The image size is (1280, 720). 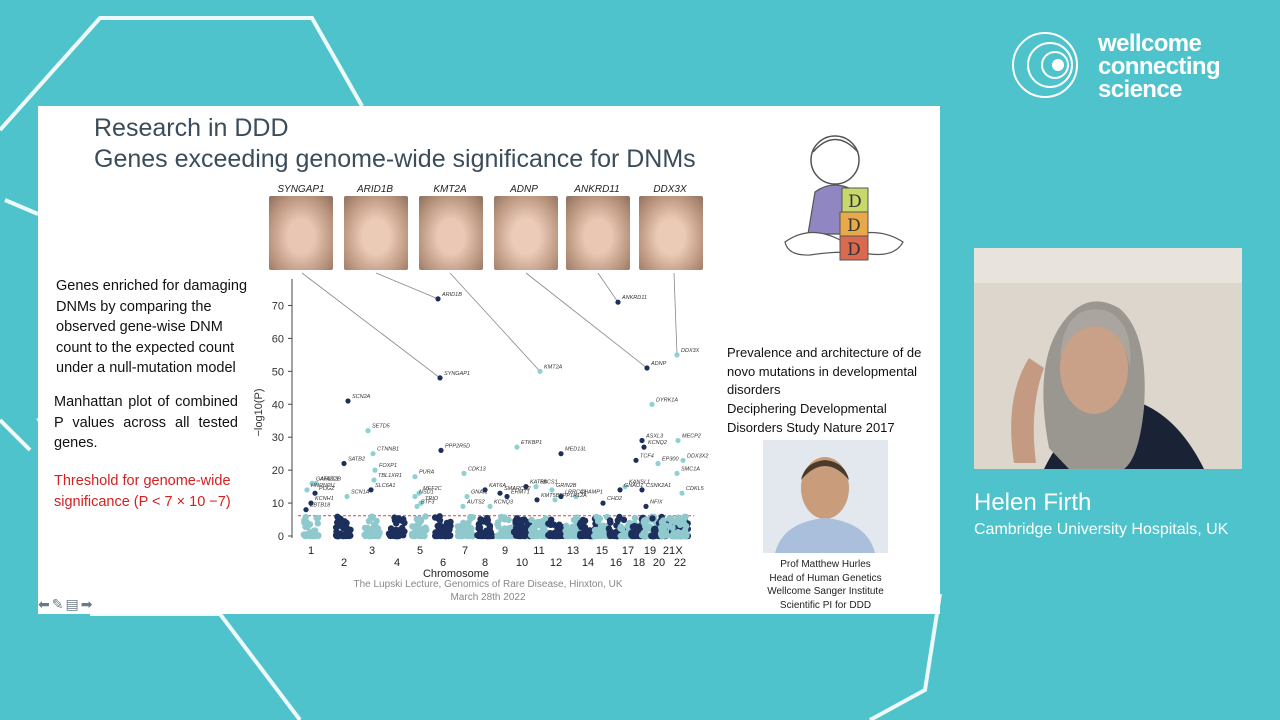 I want to click on speaker-webcam-video, so click(x=1108, y=358).